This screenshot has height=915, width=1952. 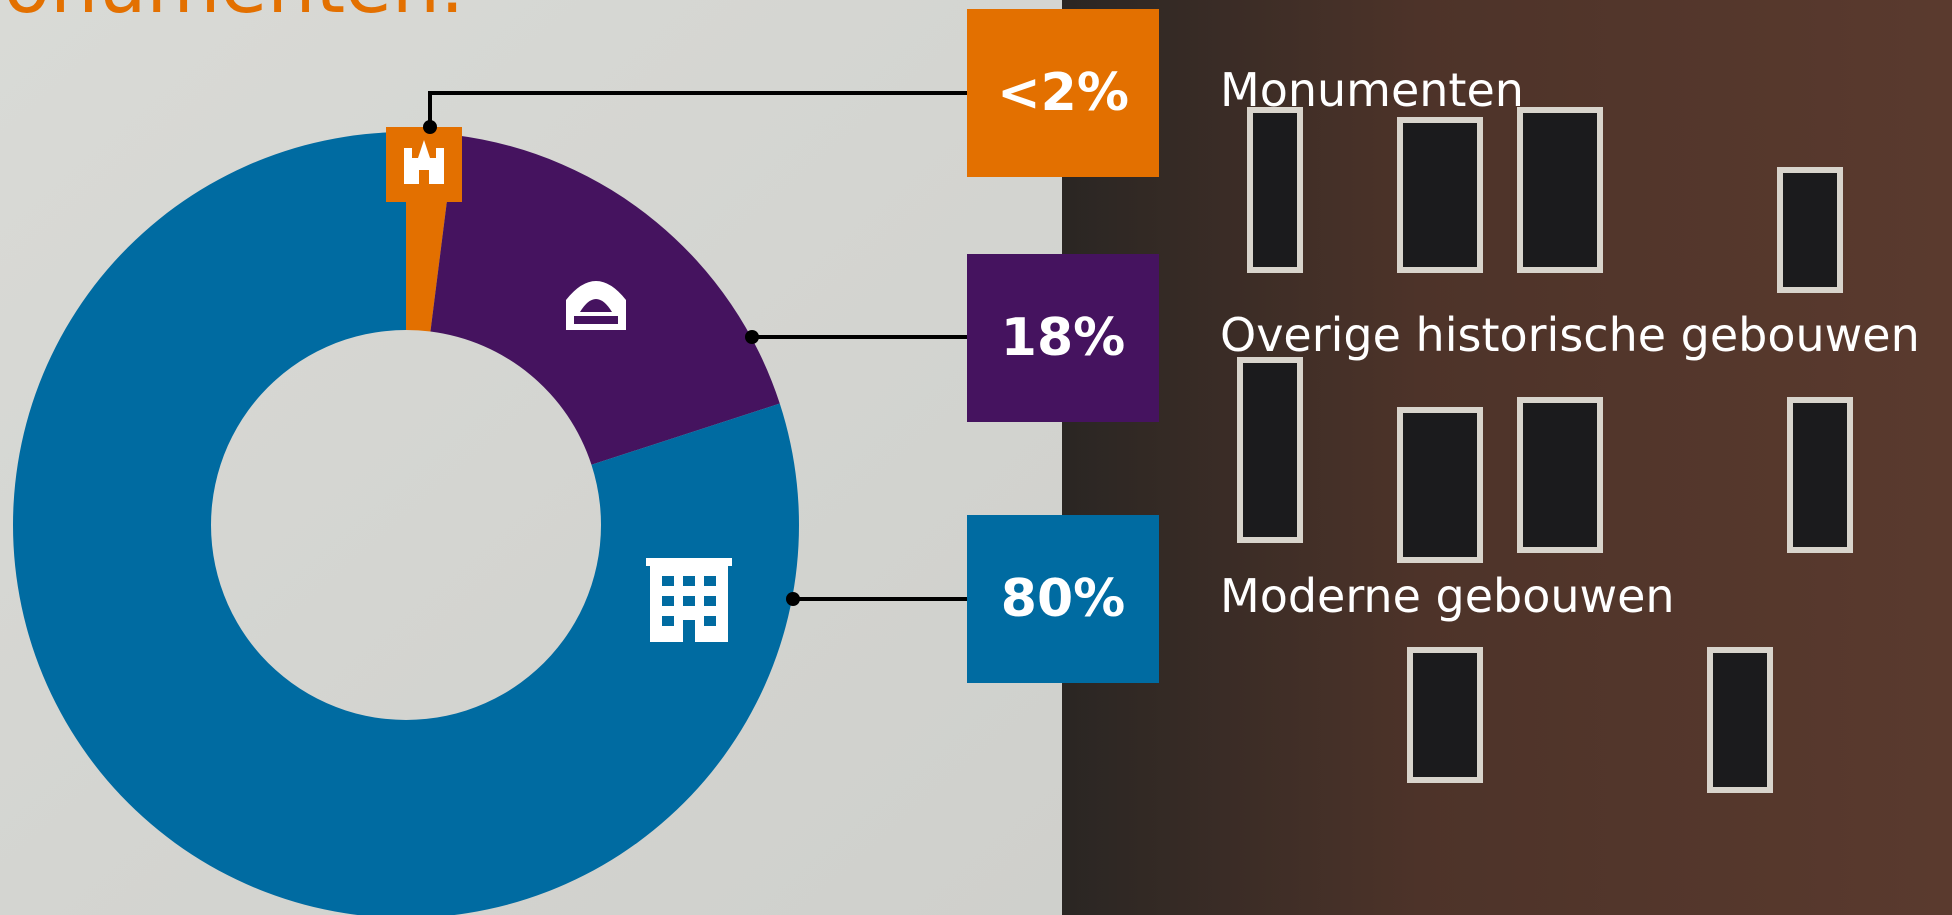 I want to click on value-label: <2%, so click(x=1063, y=93).